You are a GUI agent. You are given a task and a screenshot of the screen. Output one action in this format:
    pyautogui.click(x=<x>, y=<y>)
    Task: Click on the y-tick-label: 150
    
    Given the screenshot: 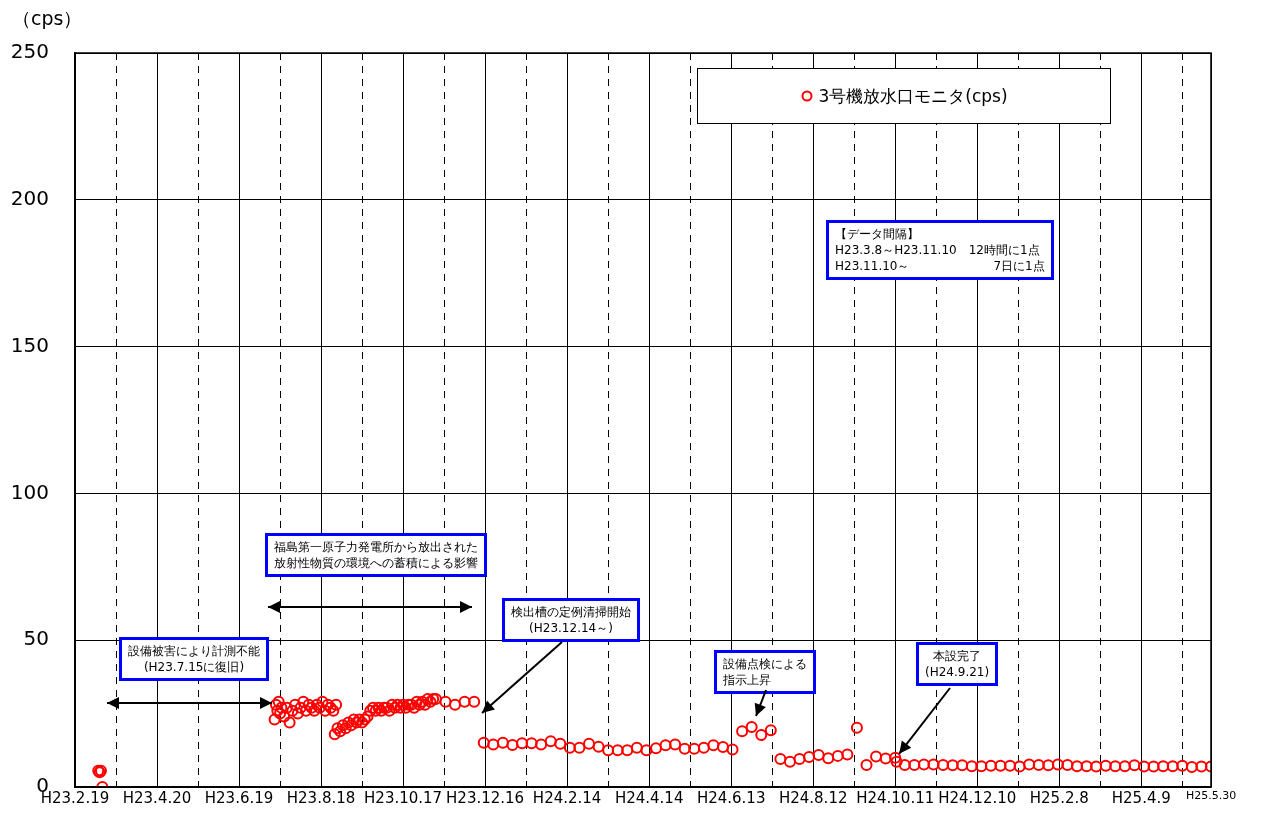 What is the action you would take?
    pyautogui.click(x=29, y=344)
    